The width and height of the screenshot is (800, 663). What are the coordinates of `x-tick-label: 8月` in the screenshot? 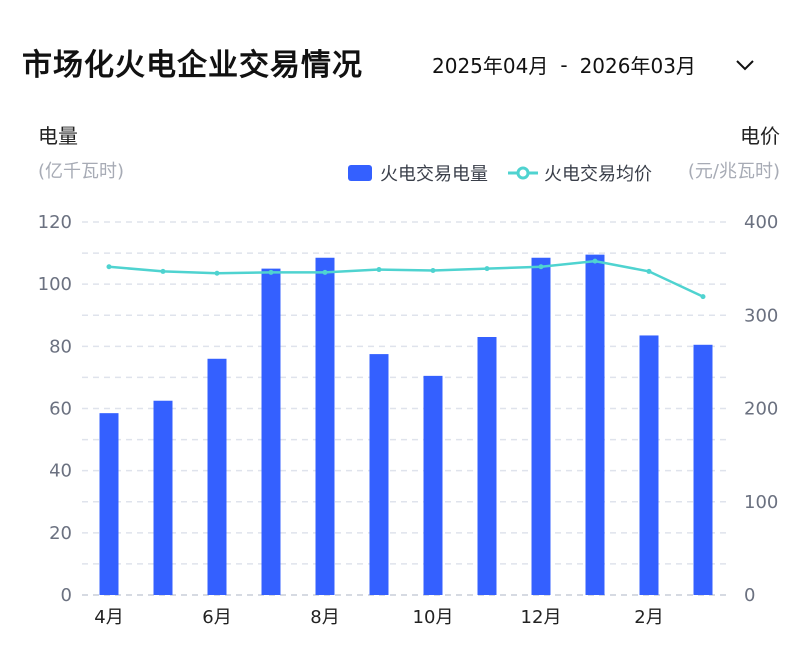 It's located at (324, 617).